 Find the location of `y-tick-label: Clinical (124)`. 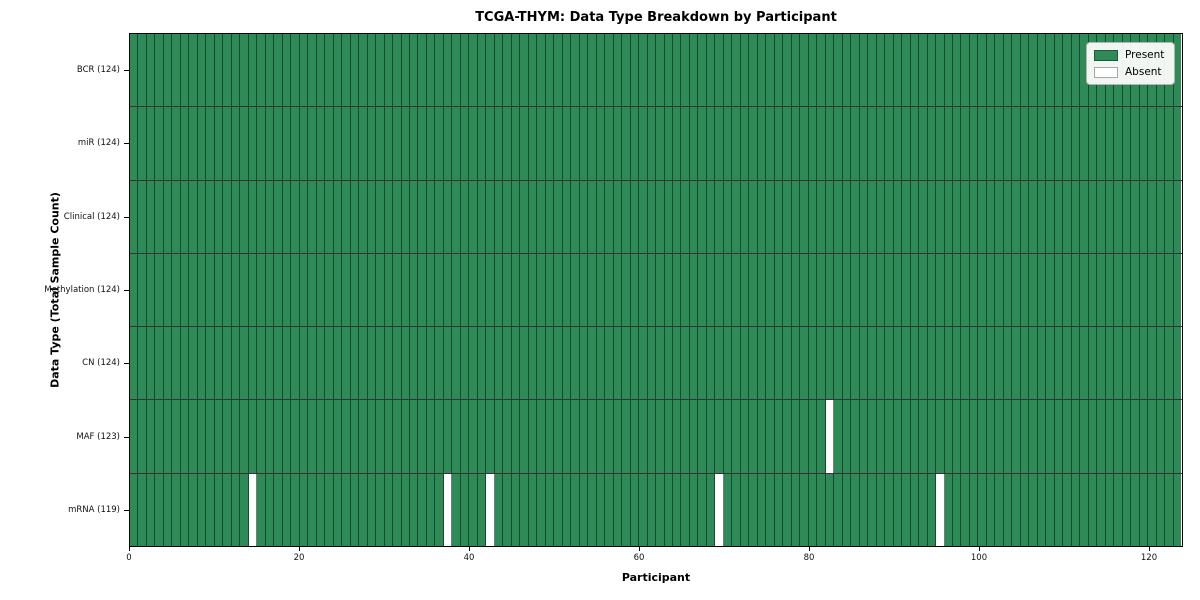

y-tick-label: Clinical (124) is located at coordinates (91, 216).